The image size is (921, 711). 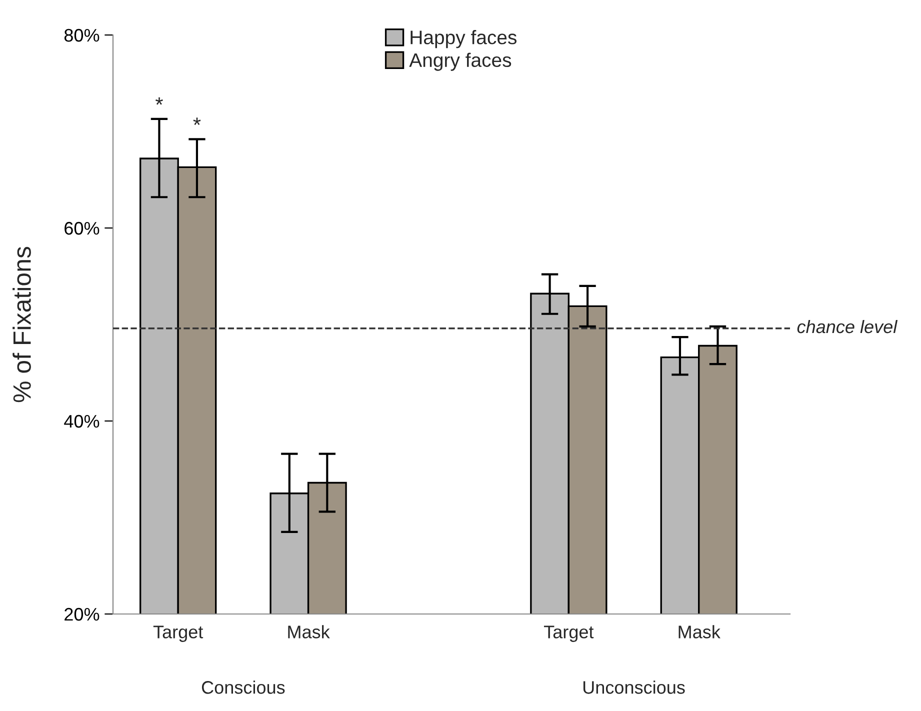 I want to click on y-tick-label: 80%, so click(x=82, y=35).